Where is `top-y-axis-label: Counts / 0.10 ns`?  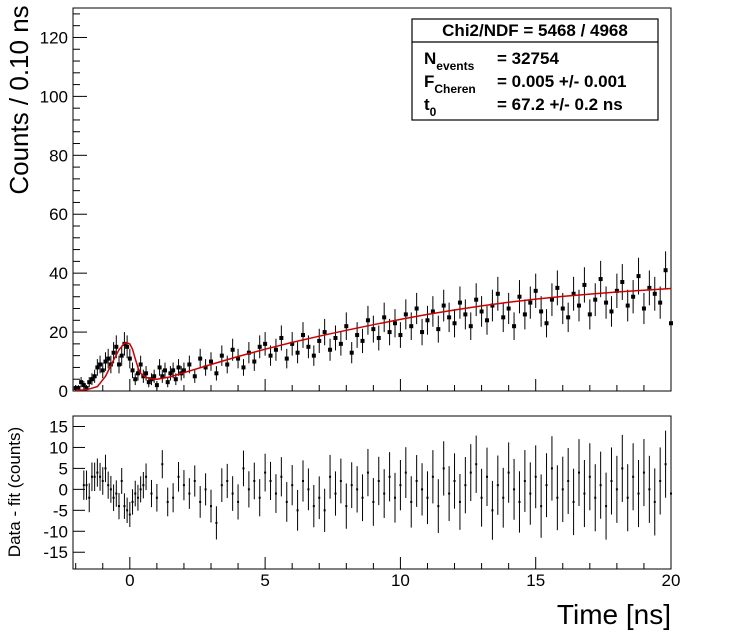
top-y-axis-label: Counts / 0.10 ns is located at coordinates (19, 99).